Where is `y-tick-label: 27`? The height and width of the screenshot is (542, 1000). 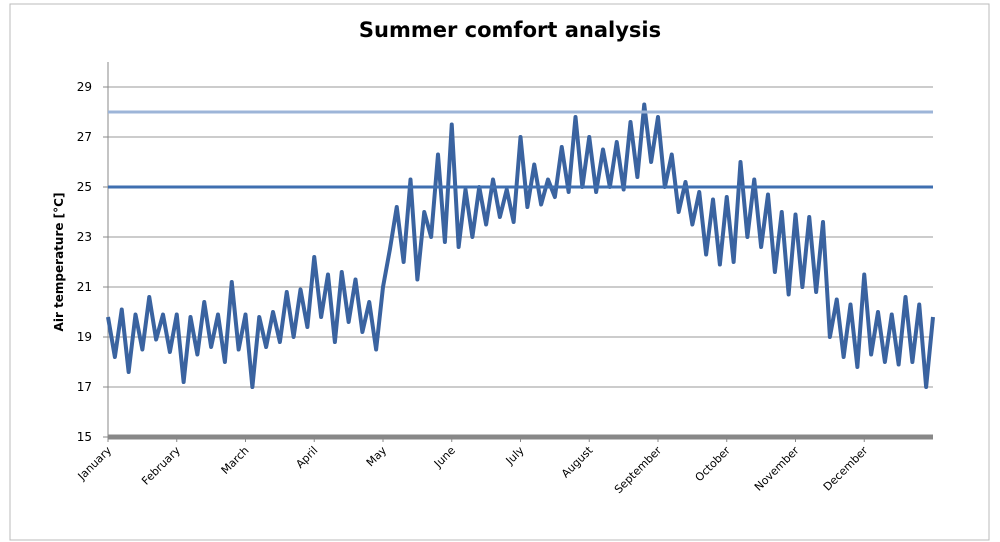
y-tick-label: 27 is located at coordinates (84, 137).